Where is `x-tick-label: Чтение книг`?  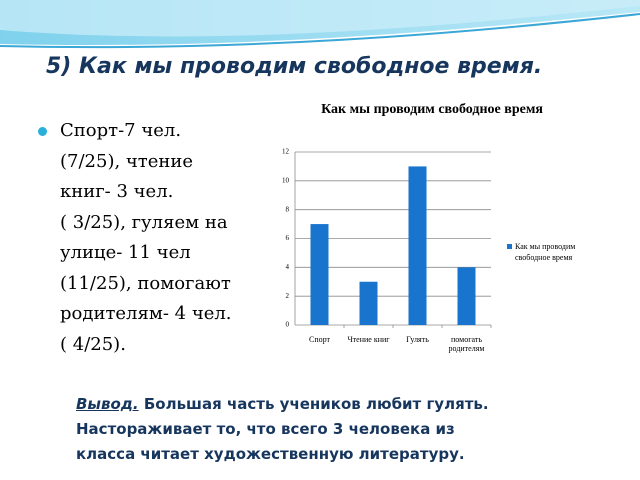
x-tick-label: Чтение книг is located at coordinates (368, 339).